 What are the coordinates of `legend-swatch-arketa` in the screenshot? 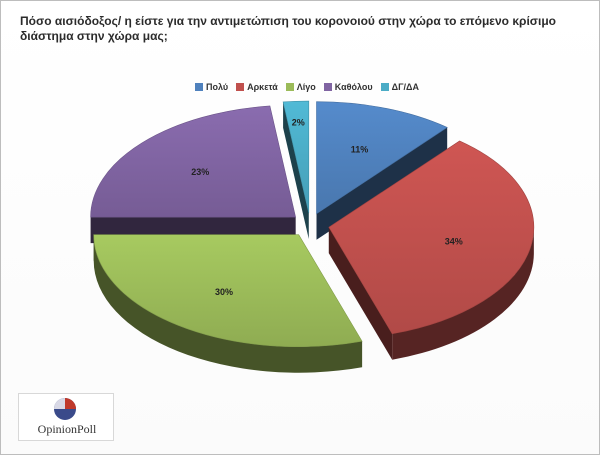 It's located at (240, 87).